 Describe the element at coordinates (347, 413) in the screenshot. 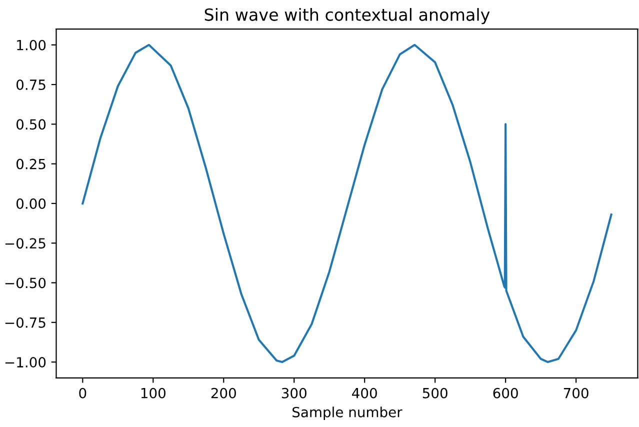

I see `x-axis-title: Sample number` at that location.